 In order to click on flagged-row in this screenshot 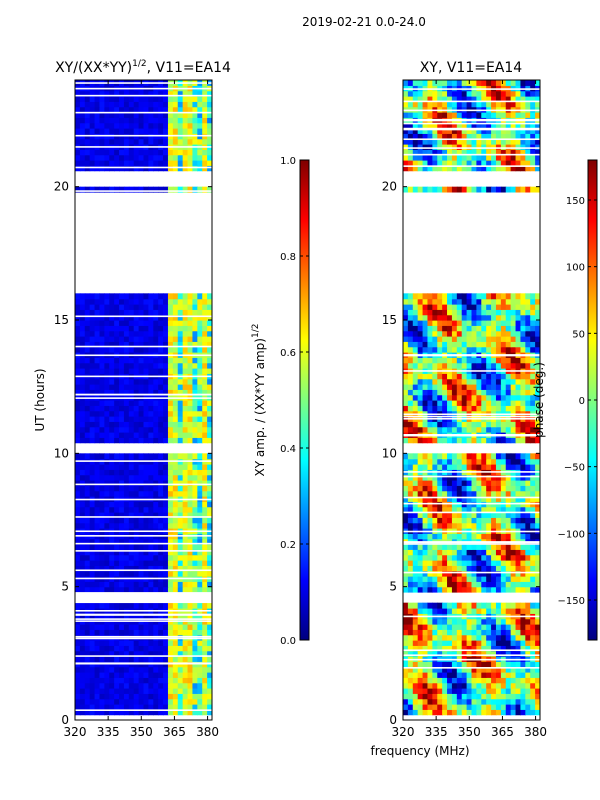, I will do `click(143, 191)`.